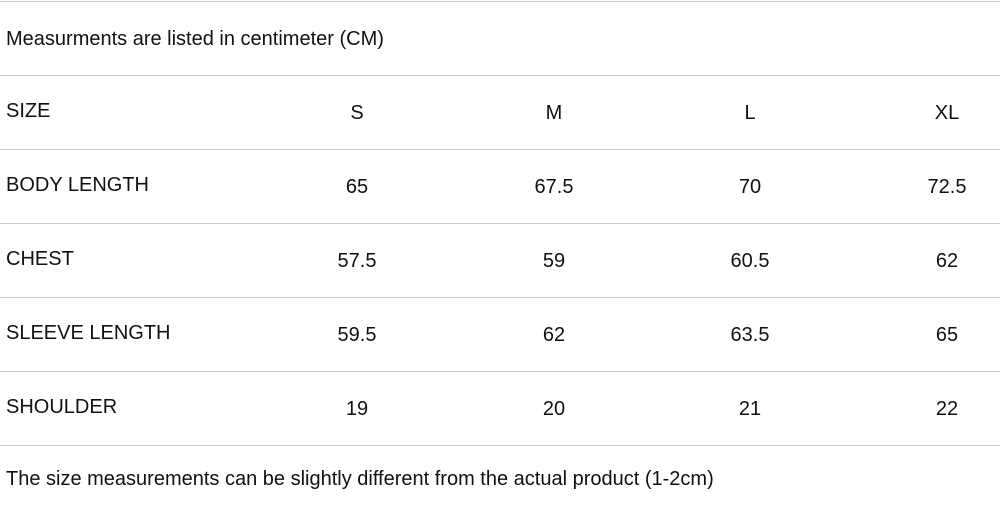  What do you see at coordinates (750, 261) in the screenshot?
I see `cell-value: 60.5` at bounding box center [750, 261].